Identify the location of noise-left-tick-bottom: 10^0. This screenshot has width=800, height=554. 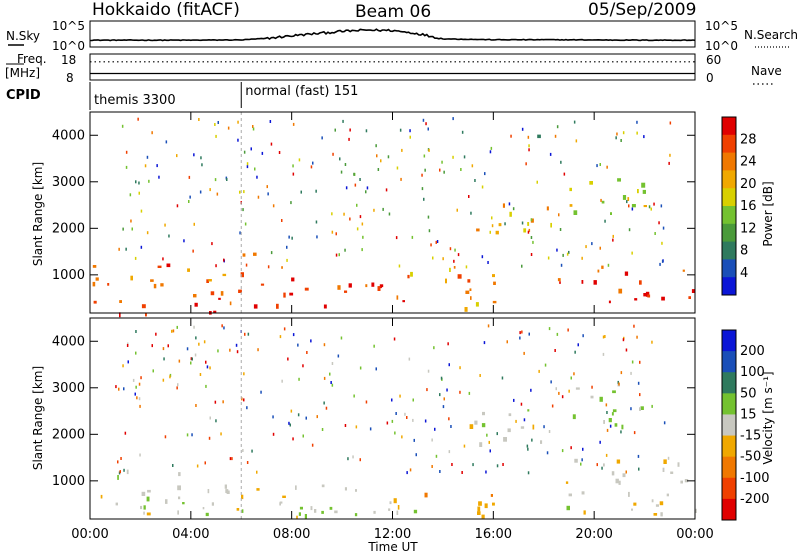
(68, 46).